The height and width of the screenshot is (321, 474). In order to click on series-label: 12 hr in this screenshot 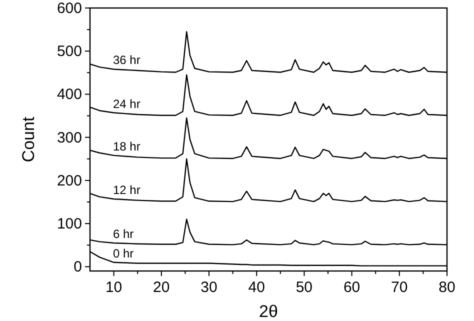, I will do `click(126, 190)`.